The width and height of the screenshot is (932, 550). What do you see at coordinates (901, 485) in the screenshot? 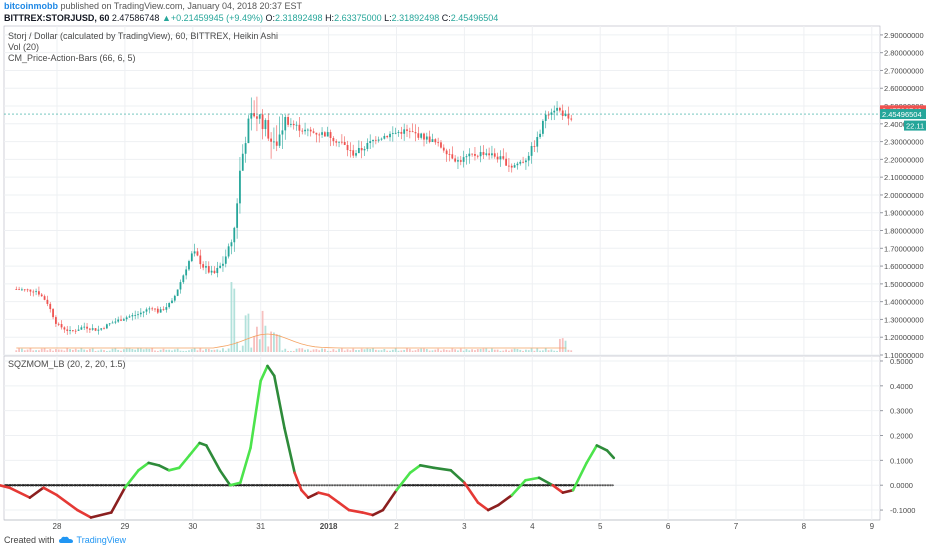
I see `momentum-tick-label: 0.0000` at bounding box center [901, 485].